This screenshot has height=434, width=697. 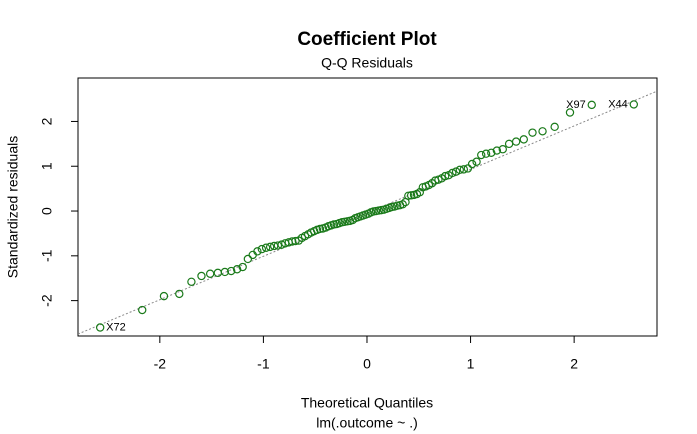 What do you see at coordinates (47, 166) in the screenshot?
I see `y-tick-label: 1` at bounding box center [47, 166].